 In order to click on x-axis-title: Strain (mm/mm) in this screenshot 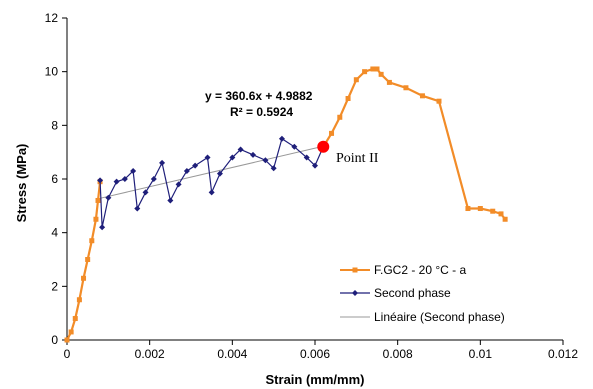, I will do `click(315, 379)`.